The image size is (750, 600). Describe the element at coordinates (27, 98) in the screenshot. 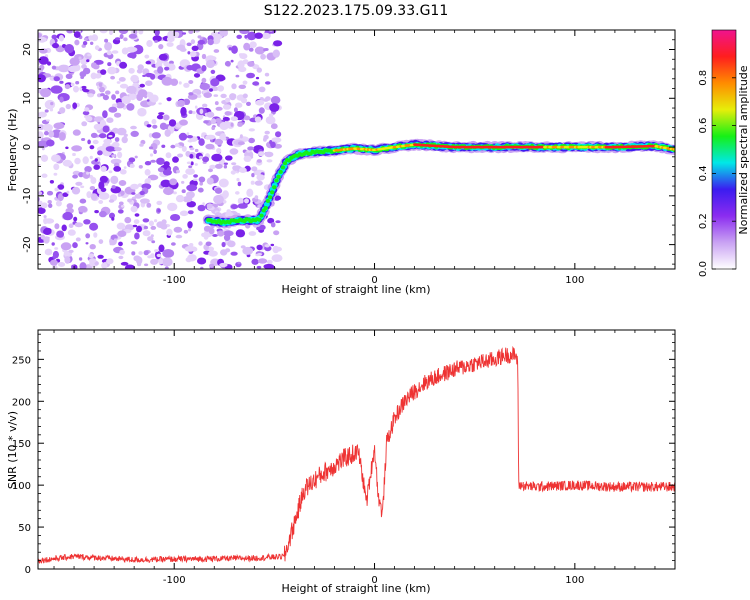

I see `y-tick-label: 10` at that location.